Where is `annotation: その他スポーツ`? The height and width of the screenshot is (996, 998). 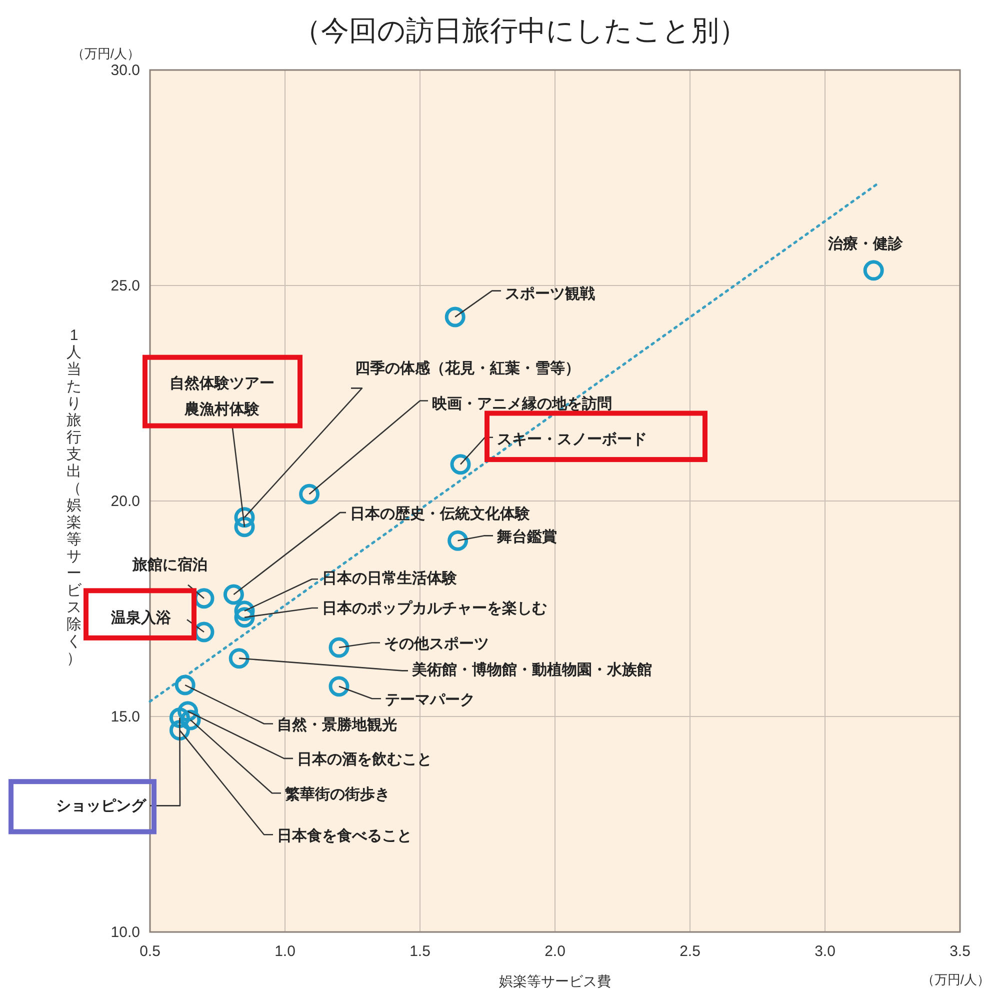
annotation: その他スポーツ is located at coordinates (436, 644).